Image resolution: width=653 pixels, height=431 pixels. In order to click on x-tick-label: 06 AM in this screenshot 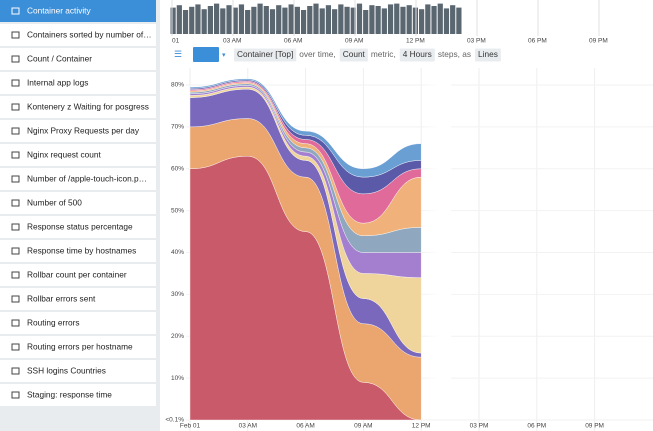, I will do `click(305, 426)`.